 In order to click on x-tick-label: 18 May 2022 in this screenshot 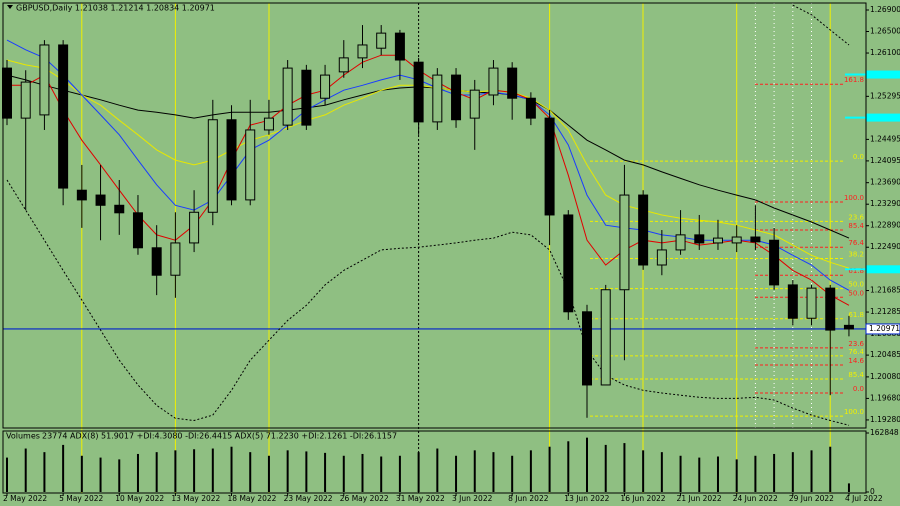, I will do `click(252, 498)`.